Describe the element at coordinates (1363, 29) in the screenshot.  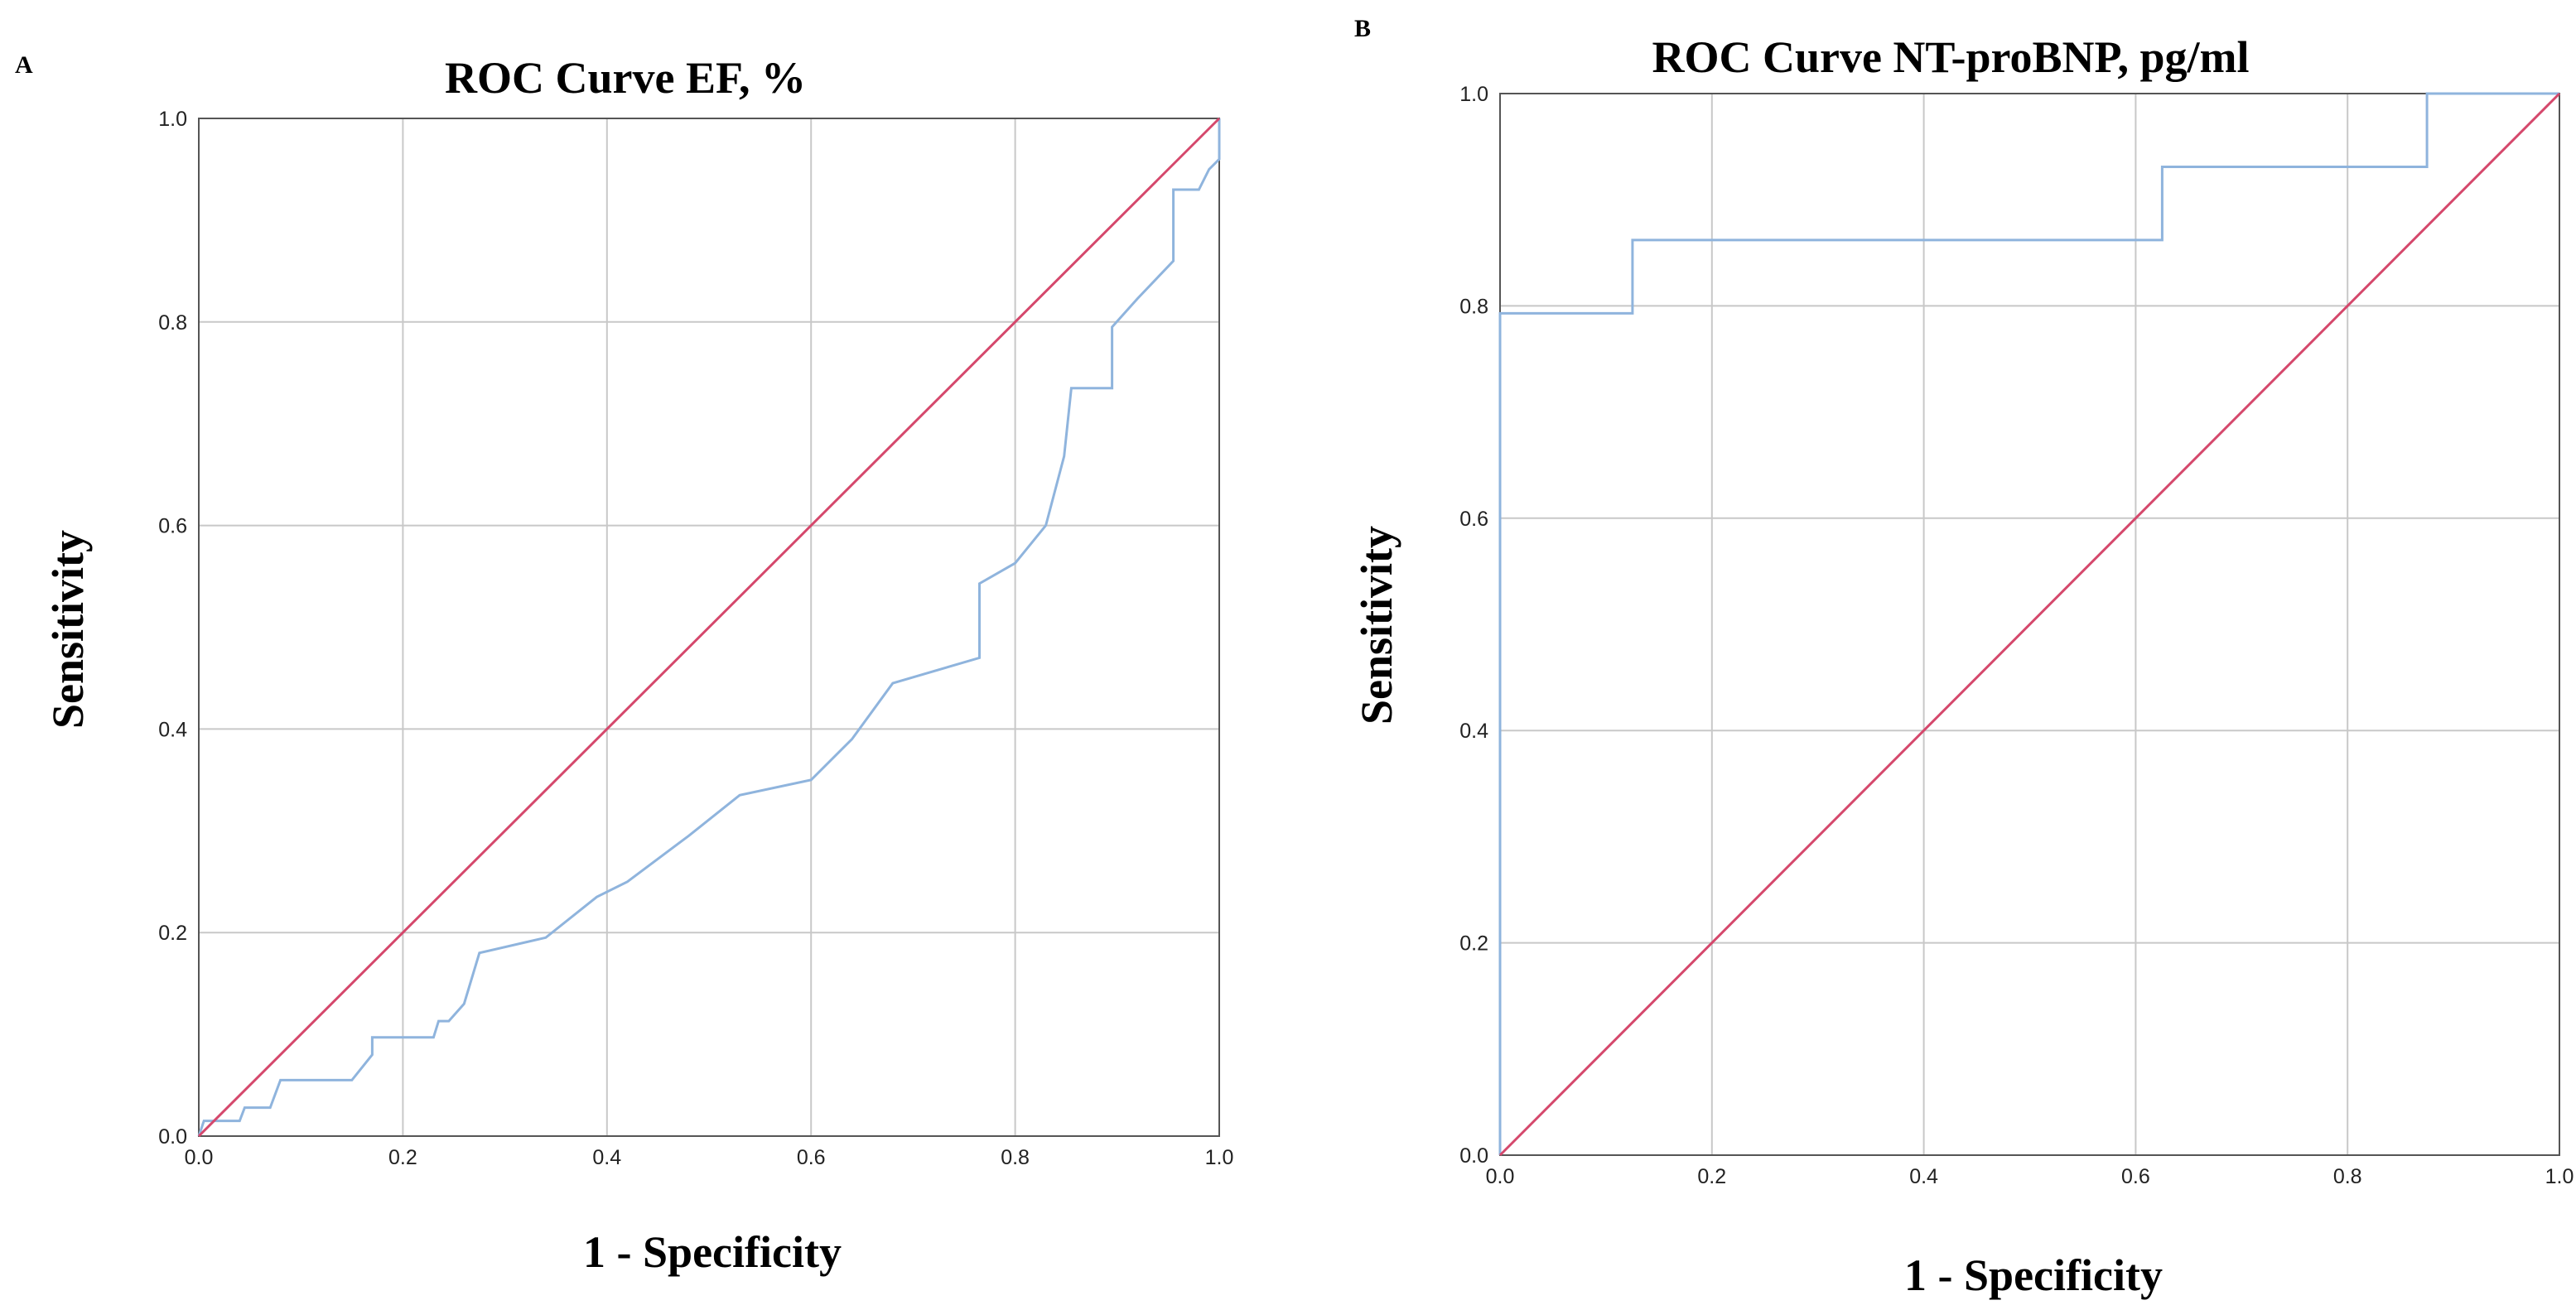
I see `panel-letter-b: B` at that location.